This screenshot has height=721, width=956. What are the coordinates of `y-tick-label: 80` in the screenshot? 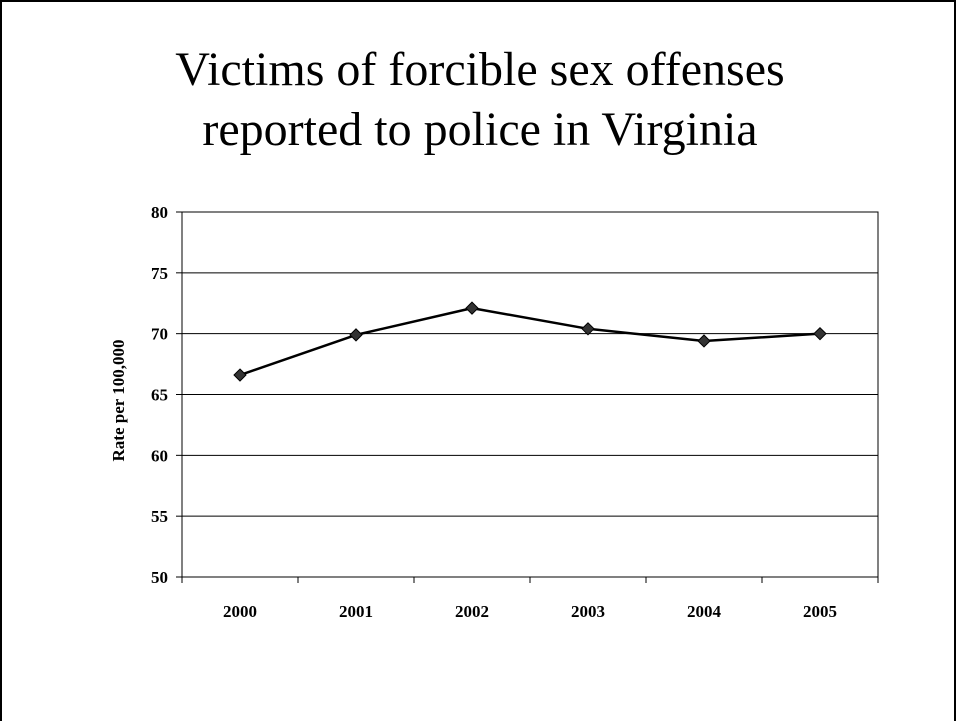 It's located at (159, 212).